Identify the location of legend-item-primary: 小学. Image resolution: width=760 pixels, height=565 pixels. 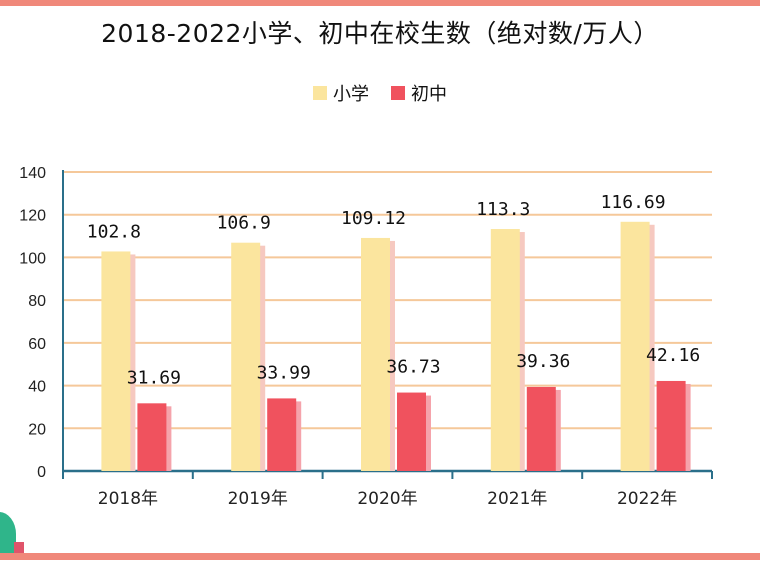
(341, 93).